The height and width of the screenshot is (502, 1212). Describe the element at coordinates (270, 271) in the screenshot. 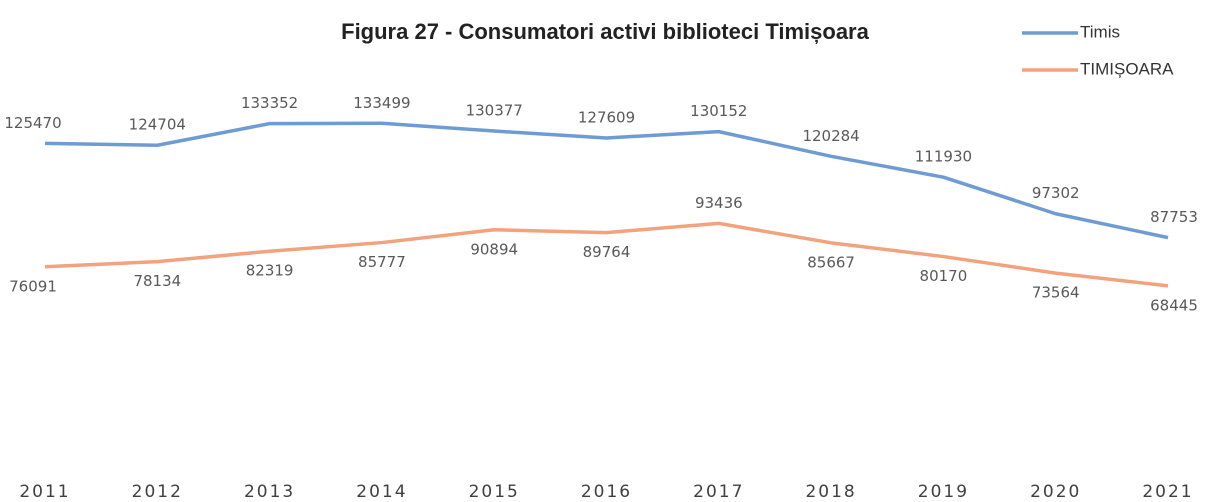

I see `data-label: 82319` at that location.